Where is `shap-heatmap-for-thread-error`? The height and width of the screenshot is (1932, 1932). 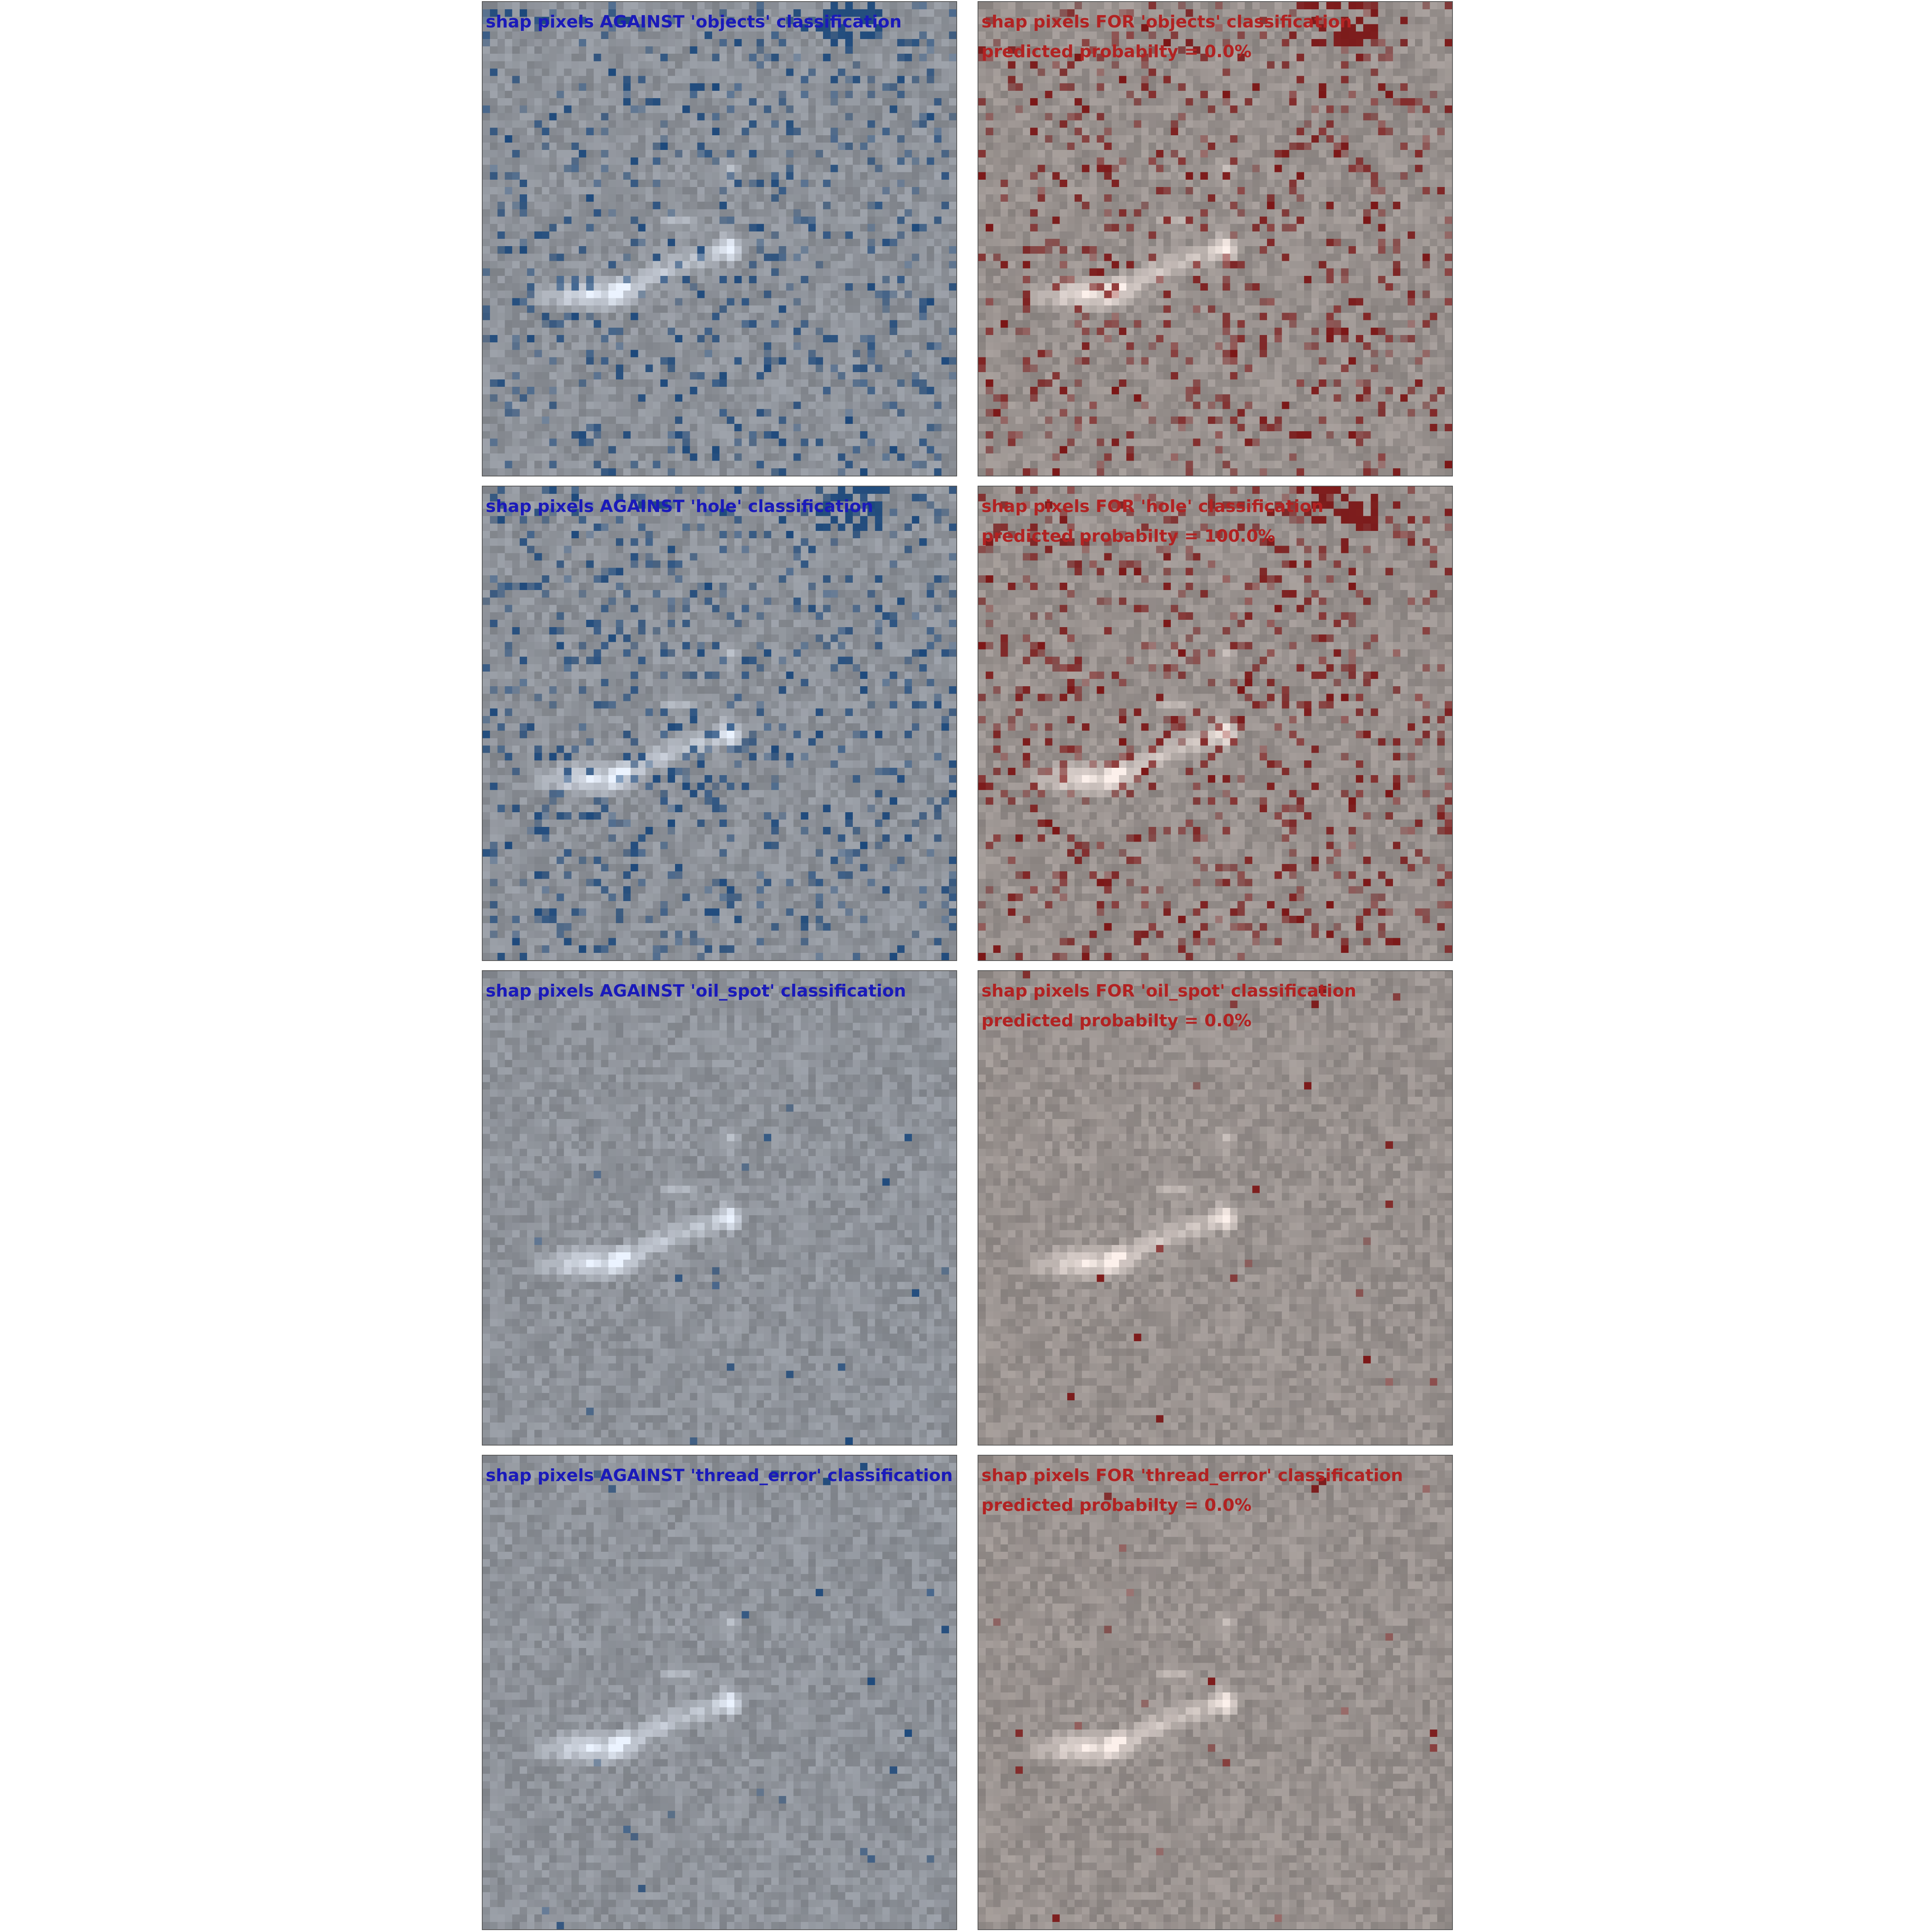
shap-heatmap-for-thread-error is located at coordinates (1215, 1693).